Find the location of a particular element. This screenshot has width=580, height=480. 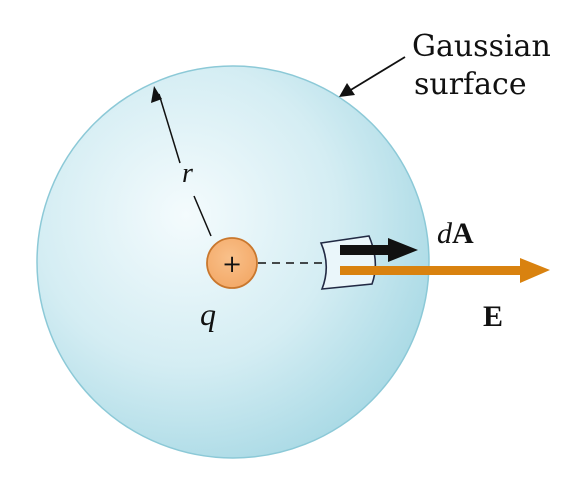

point-charge is located at coordinates (232, 263).